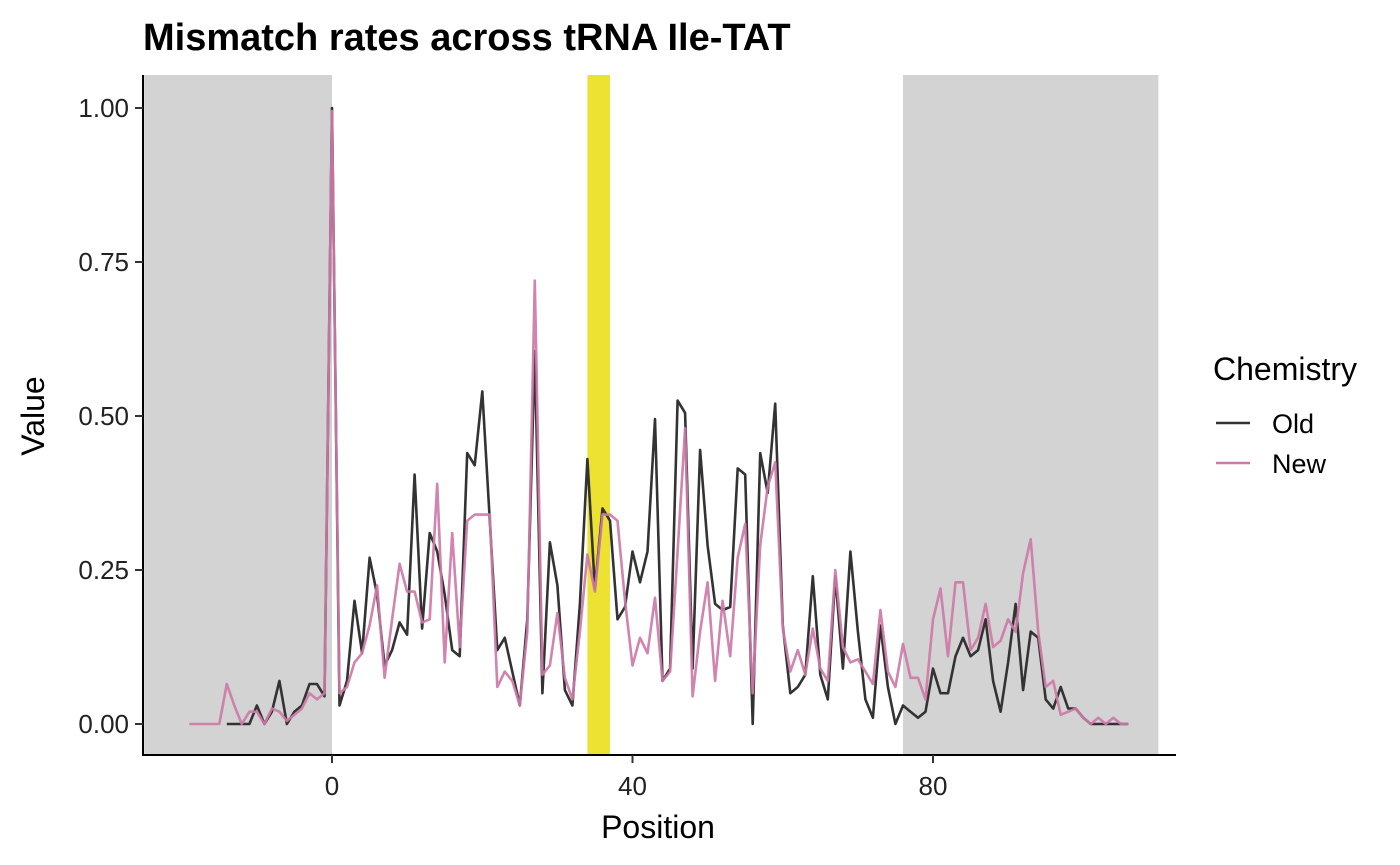 This screenshot has height=865, width=1400. I want to click on legend: Chemistry Old New, so click(1285, 415).